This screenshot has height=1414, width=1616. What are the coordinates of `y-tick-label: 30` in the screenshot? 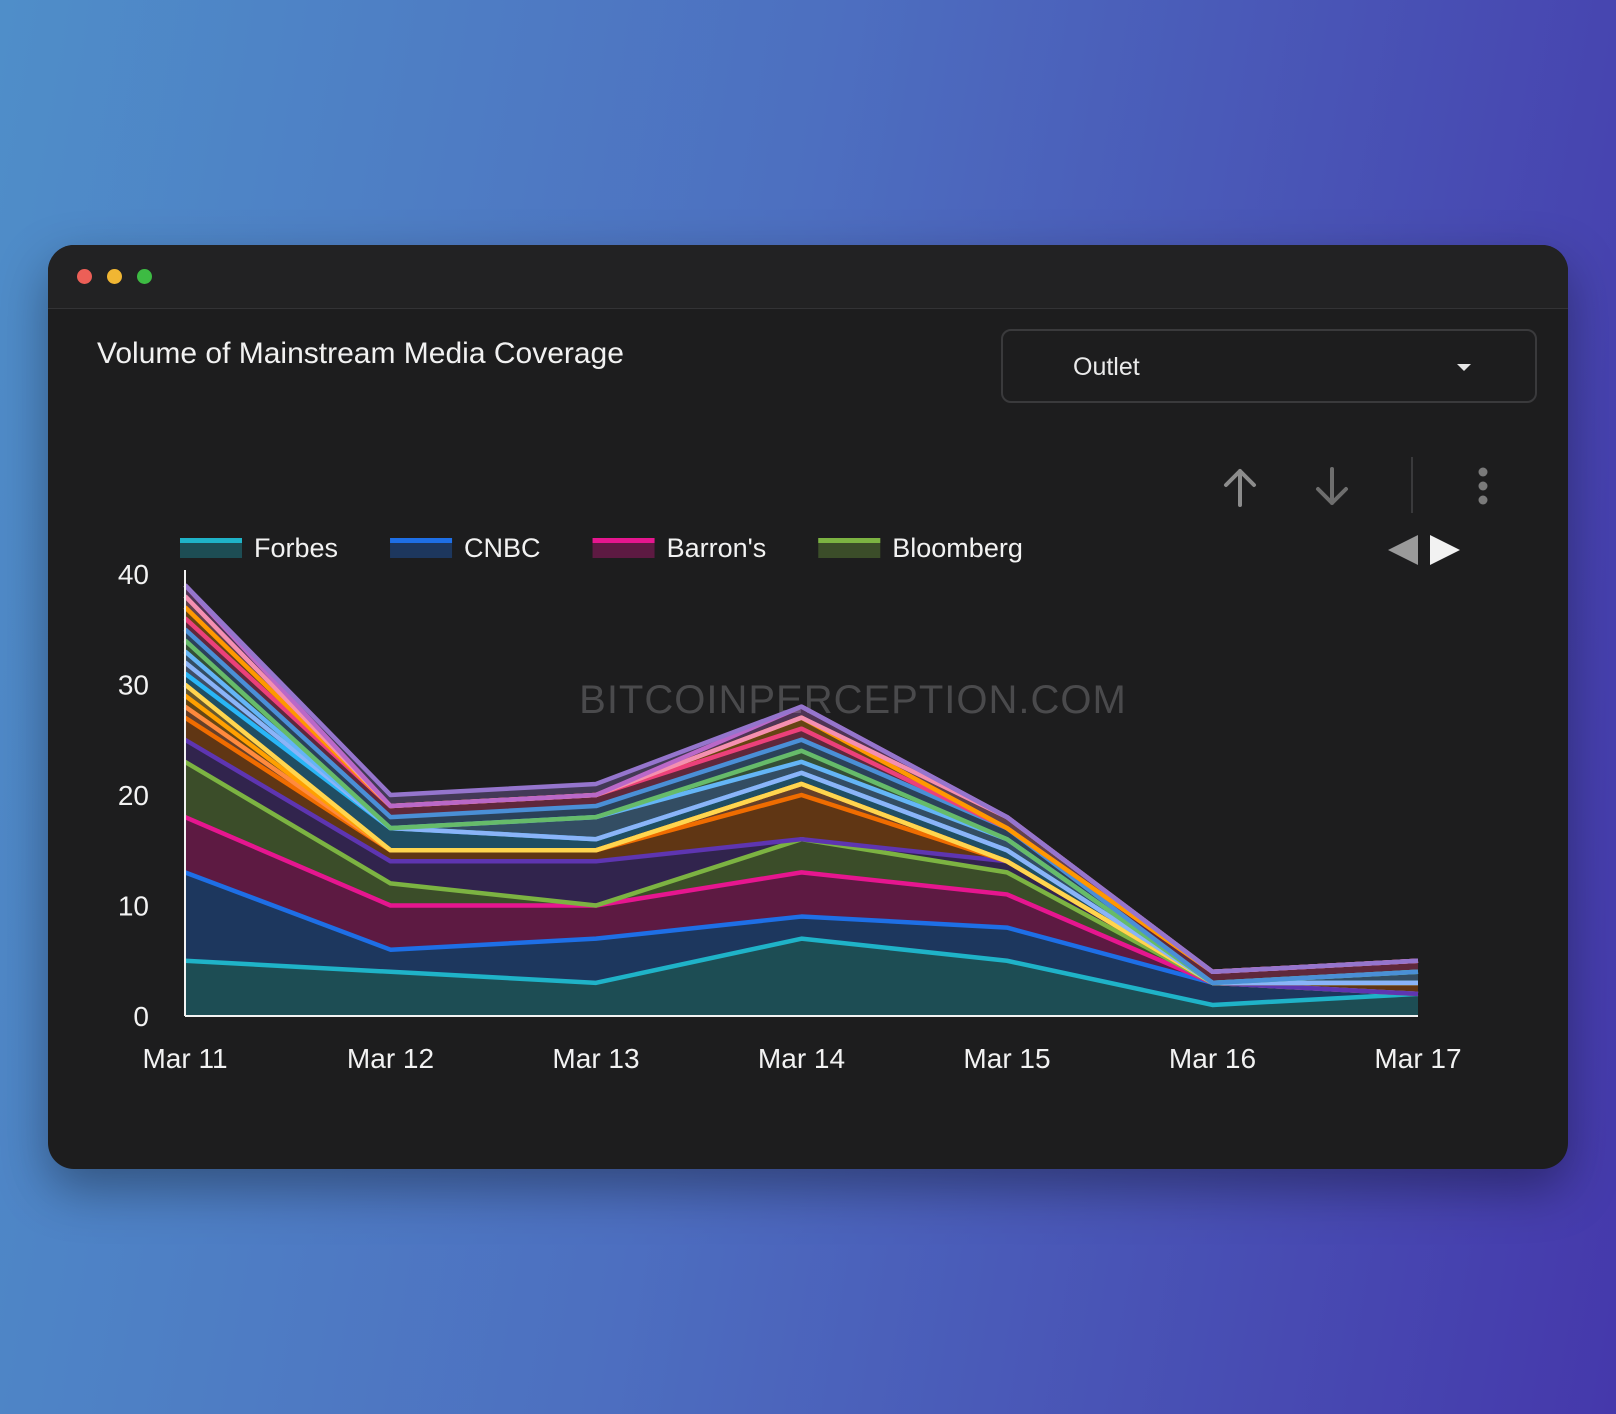 It's located at (133, 685).